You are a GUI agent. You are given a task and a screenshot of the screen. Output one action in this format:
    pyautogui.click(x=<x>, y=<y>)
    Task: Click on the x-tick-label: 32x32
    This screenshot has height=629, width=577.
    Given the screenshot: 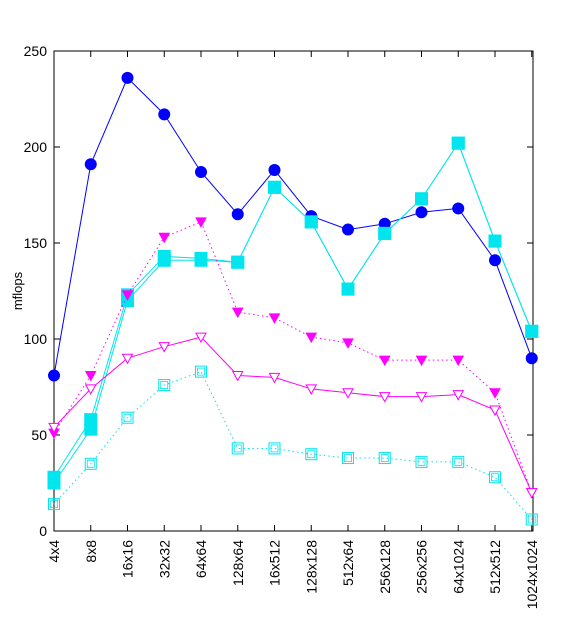 What is the action you would take?
    pyautogui.click(x=164, y=559)
    